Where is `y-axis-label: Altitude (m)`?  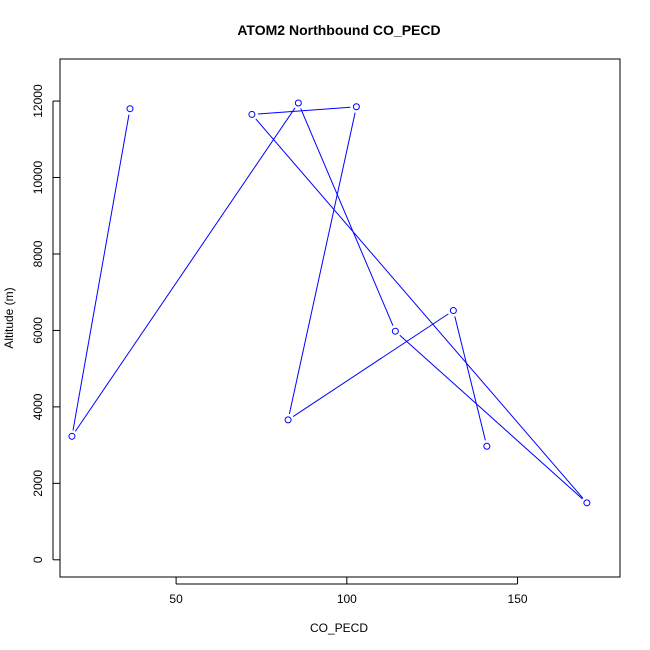 y-axis-label: Altitude (m) is located at coordinates (9, 317).